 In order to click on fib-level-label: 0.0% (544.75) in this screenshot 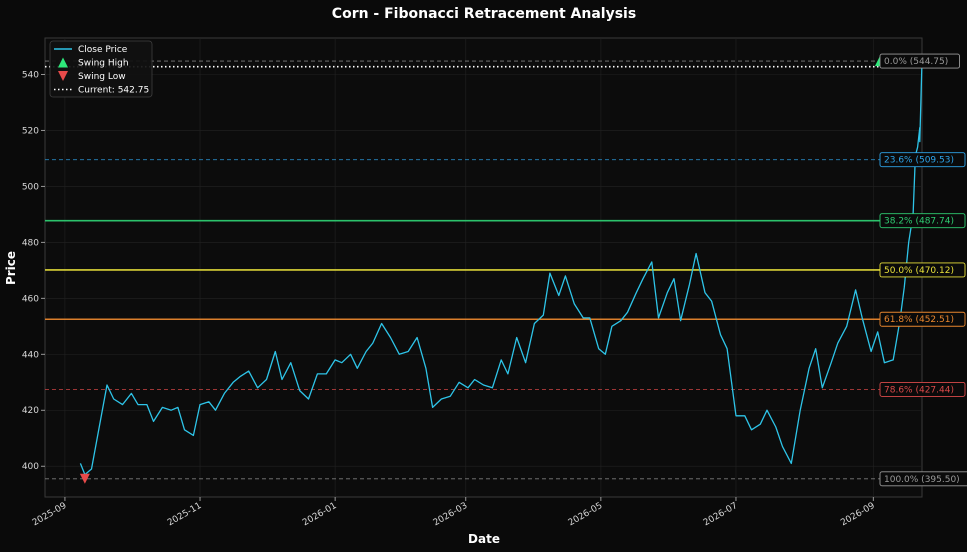, I will do `click(916, 62)`.